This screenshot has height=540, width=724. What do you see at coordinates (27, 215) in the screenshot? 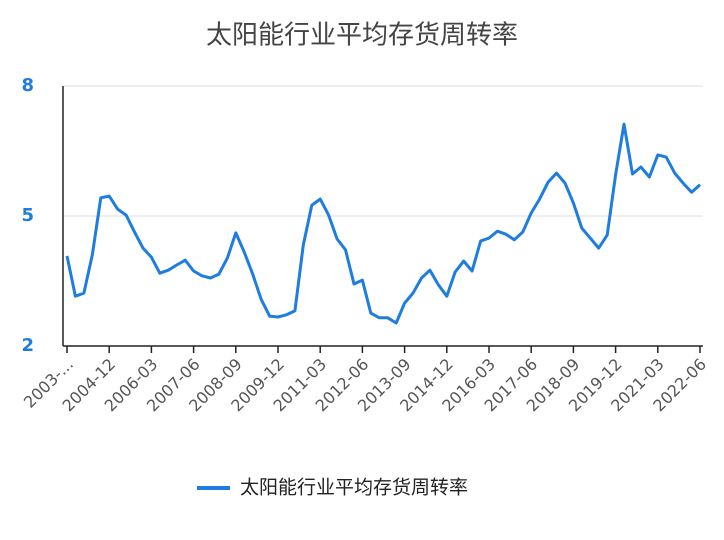
I see `y-tick-label: 5` at bounding box center [27, 215].